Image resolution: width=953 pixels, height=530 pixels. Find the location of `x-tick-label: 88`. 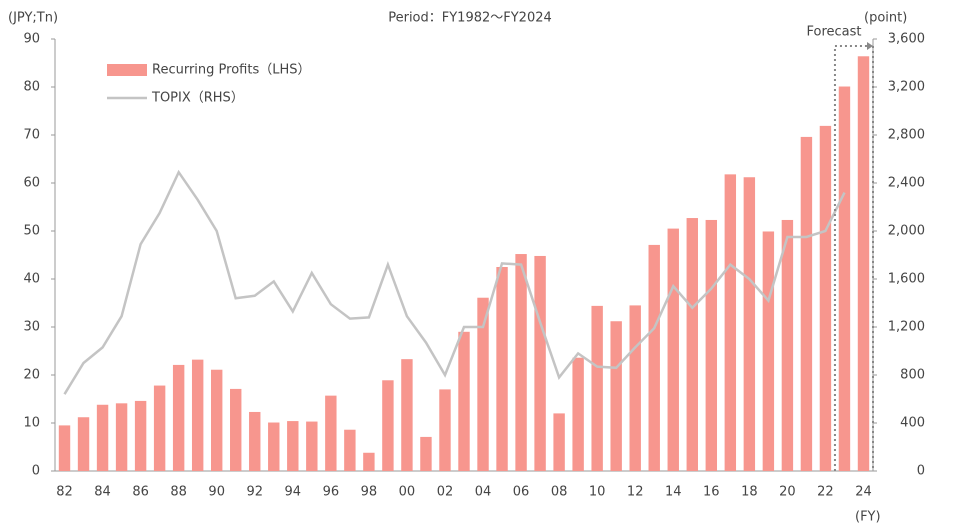

x-tick-label: 88 is located at coordinates (178, 492).